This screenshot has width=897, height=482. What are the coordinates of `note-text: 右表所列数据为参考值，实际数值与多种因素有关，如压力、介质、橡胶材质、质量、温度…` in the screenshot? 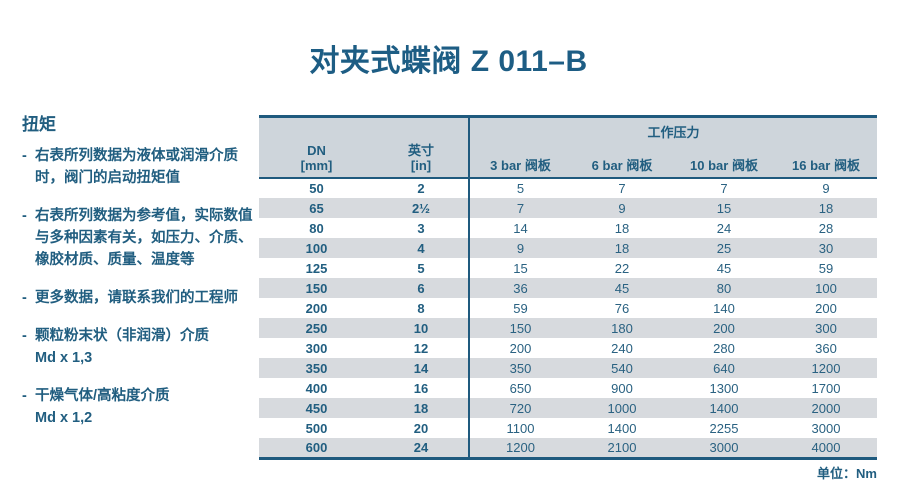 It's located at (144, 238).